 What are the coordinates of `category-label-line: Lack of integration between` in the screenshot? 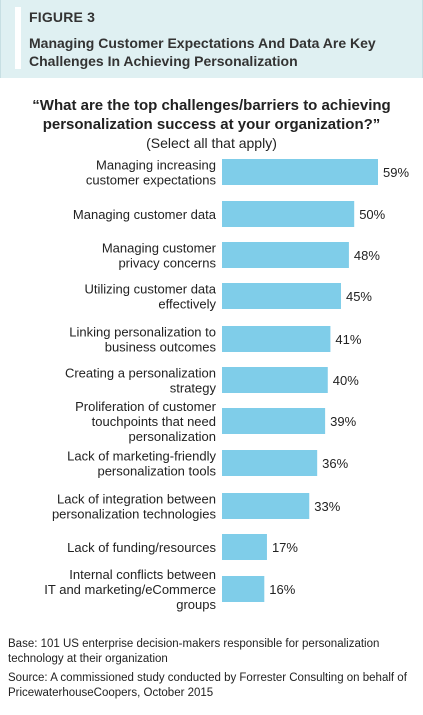 It's located at (136, 499).